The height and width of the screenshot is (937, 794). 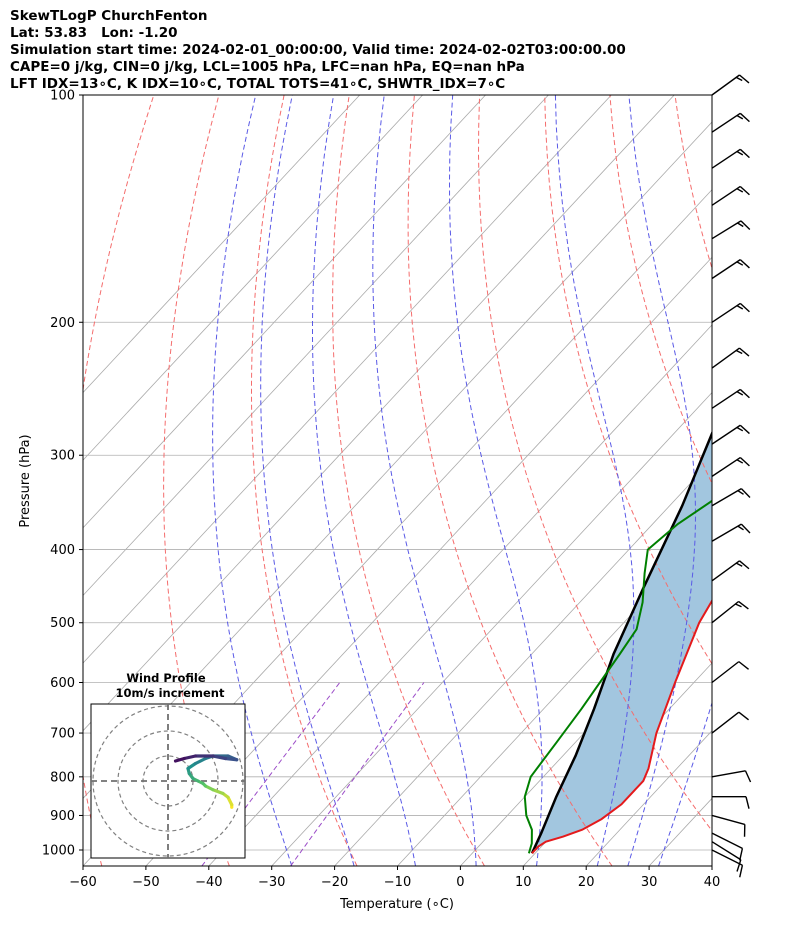 What do you see at coordinates (271, 882) in the screenshot?
I see `x-tick-label: −30` at bounding box center [271, 882].